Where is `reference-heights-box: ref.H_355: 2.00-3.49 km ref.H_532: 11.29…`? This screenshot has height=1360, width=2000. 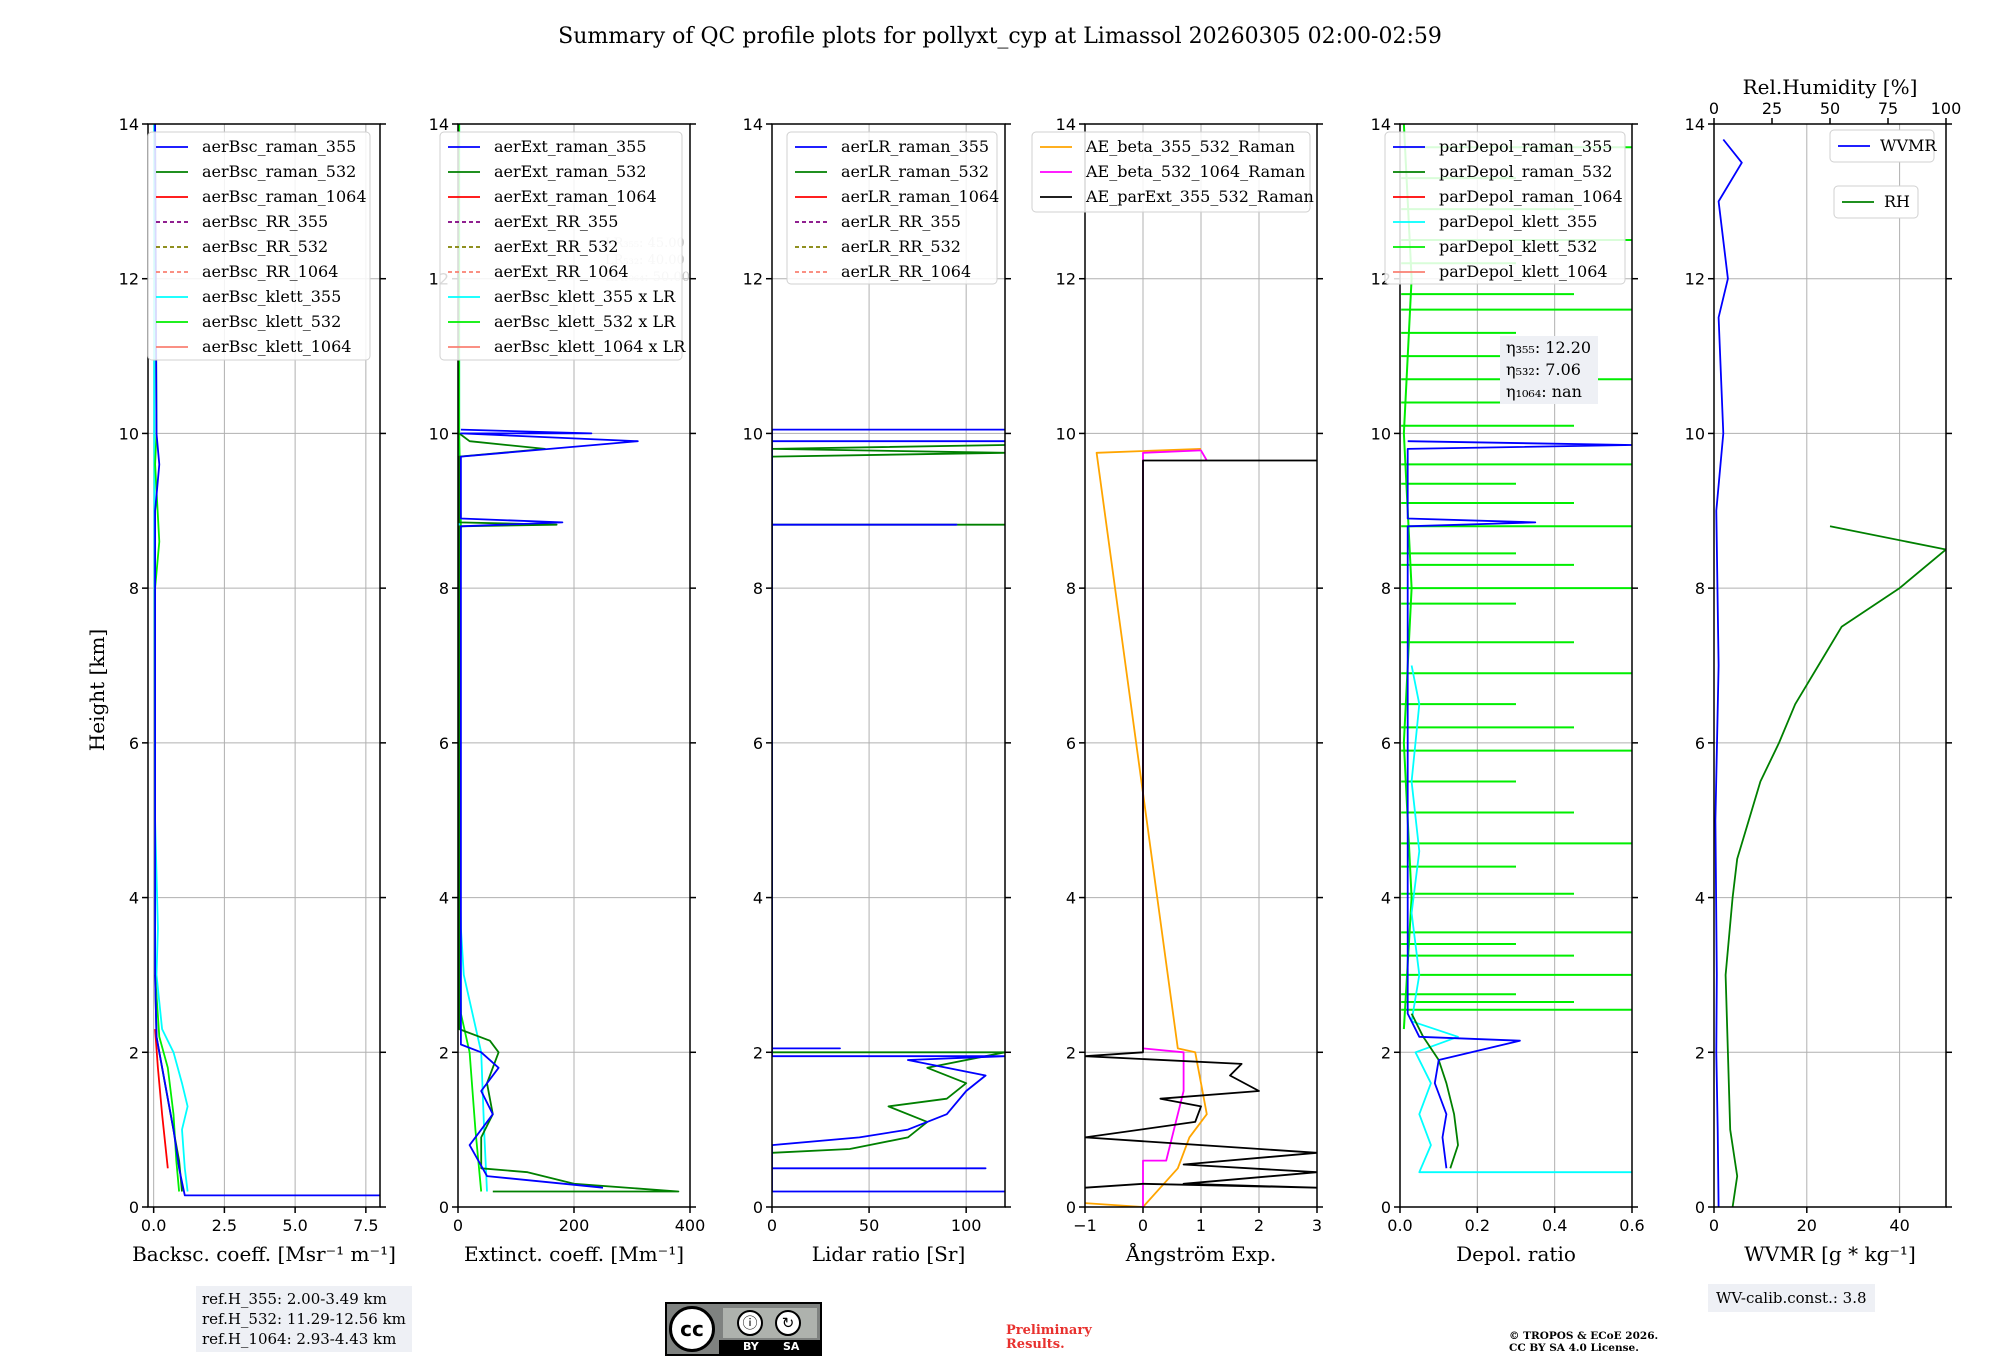 reference-heights-box: ref.H_355: 2.00-3.49 km ref.H_532: 11.29… is located at coordinates (304, 1319).